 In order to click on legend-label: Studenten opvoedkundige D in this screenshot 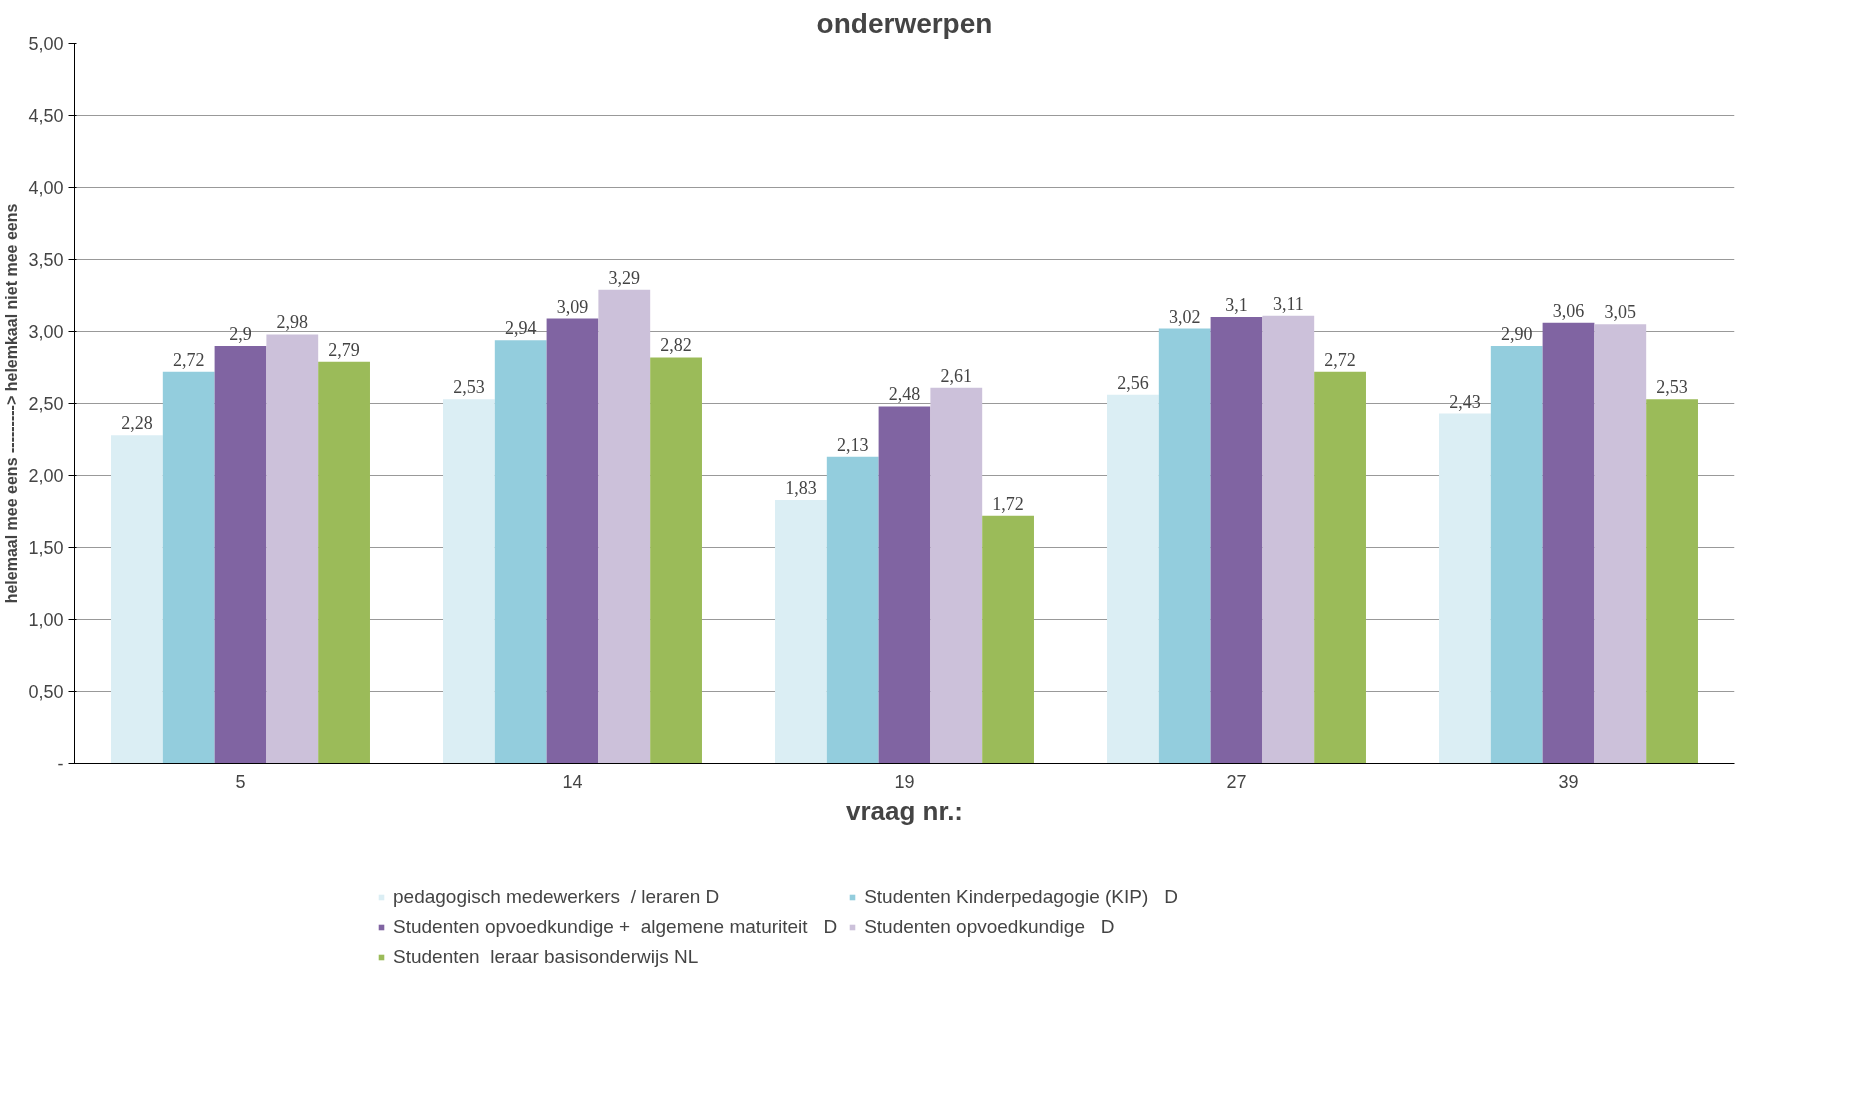, I will do `click(989, 927)`.